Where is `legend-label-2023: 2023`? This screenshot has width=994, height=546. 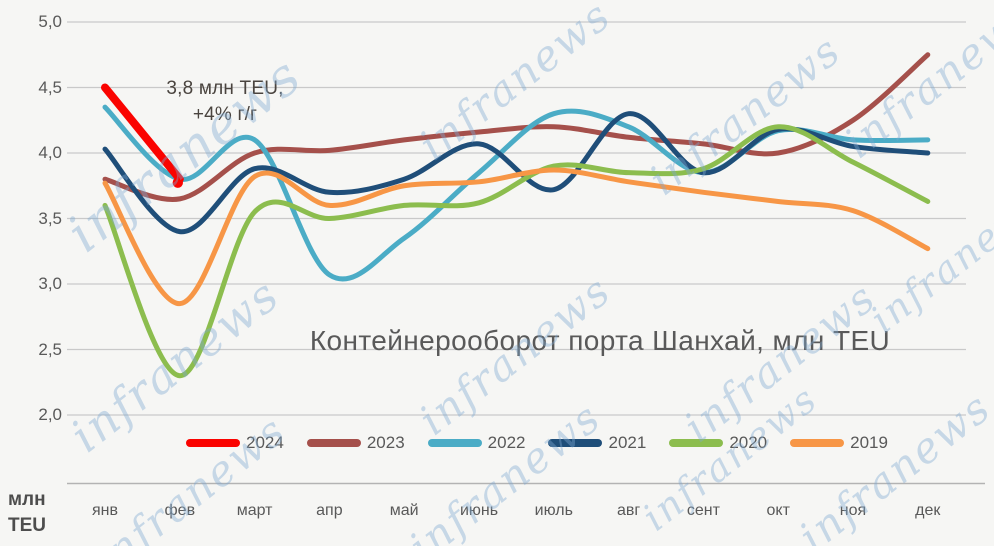
legend-label-2023: 2023 is located at coordinates (385, 442).